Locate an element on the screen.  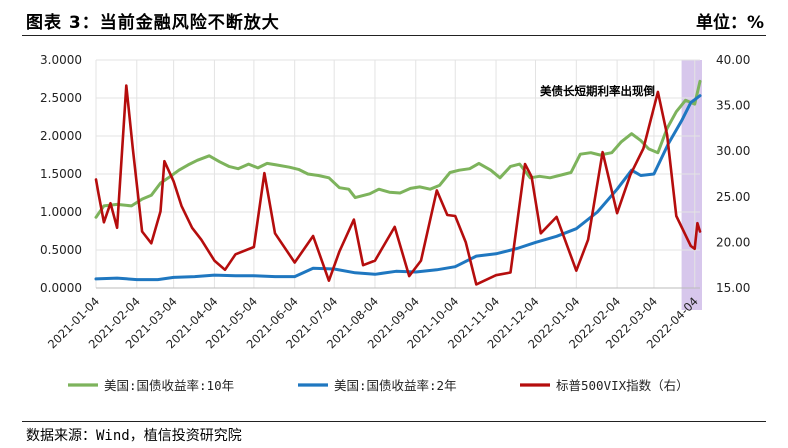
left-tick-label: 3.0000 is located at coordinates (61, 60).